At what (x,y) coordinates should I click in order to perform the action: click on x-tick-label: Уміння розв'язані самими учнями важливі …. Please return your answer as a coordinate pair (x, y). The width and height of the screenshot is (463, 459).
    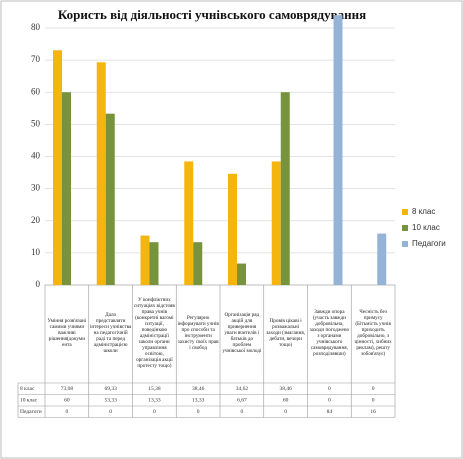
    Looking at the image, I should click on (67, 333).